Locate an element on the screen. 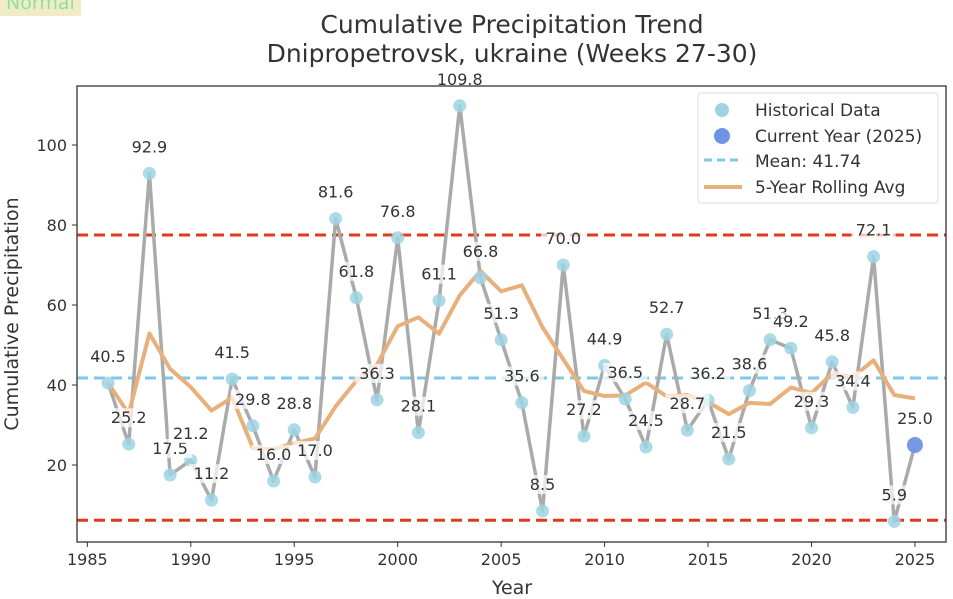 The height and width of the screenshot is (599, 953). data-label: 17.0 is located at coordinates (315, 450).